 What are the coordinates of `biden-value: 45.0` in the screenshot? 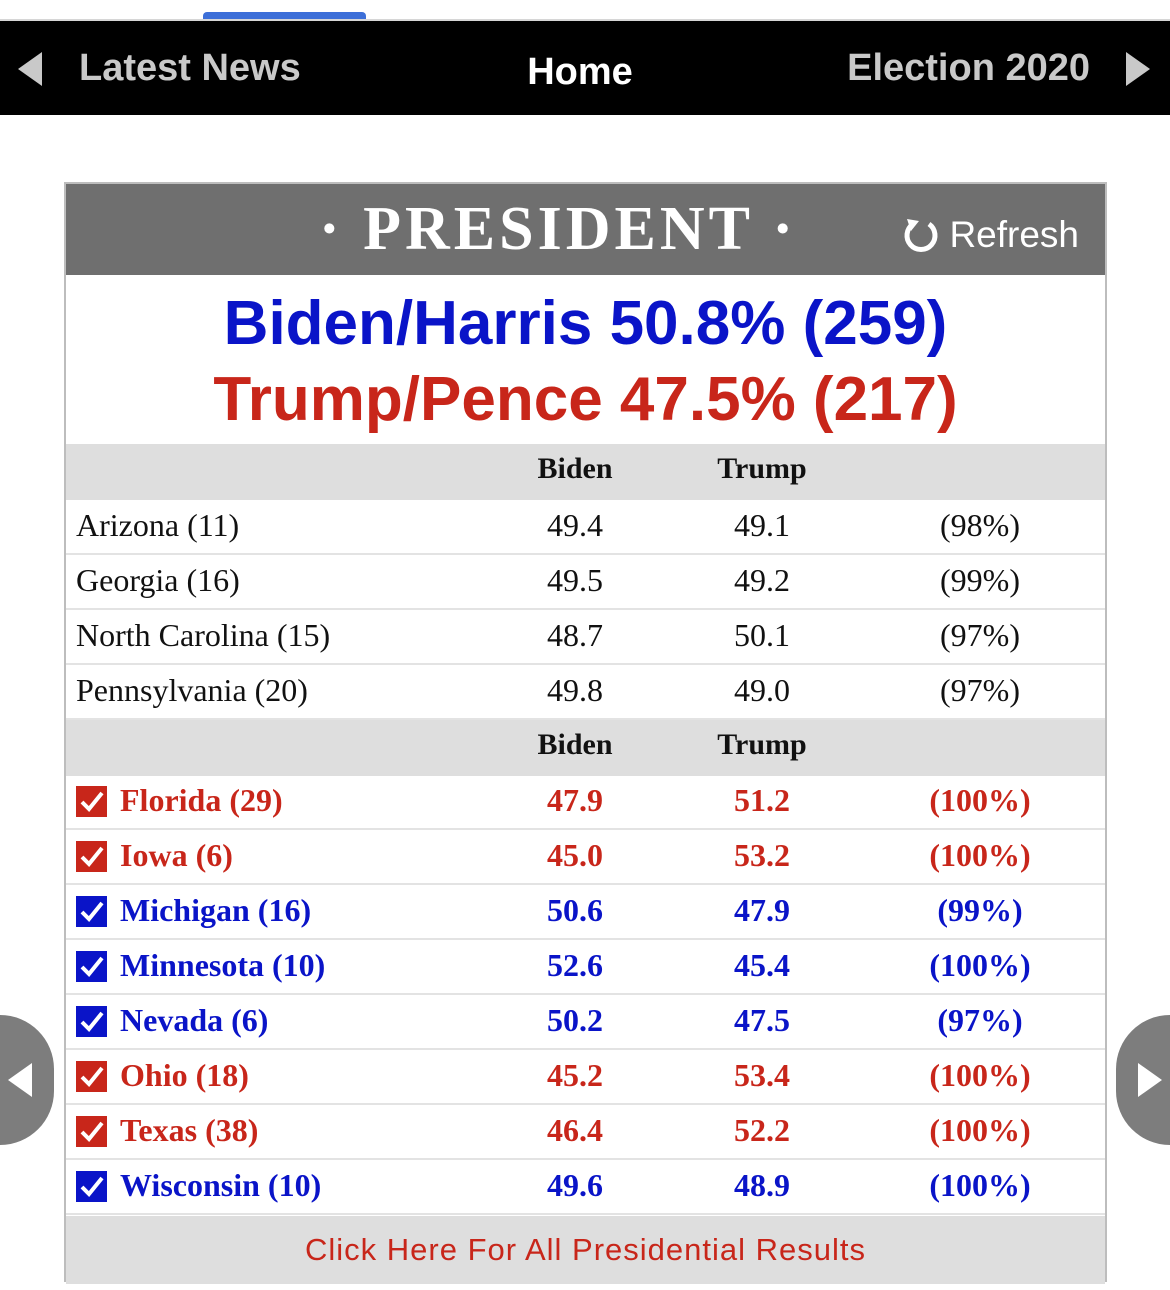 It's located at (575, 855).